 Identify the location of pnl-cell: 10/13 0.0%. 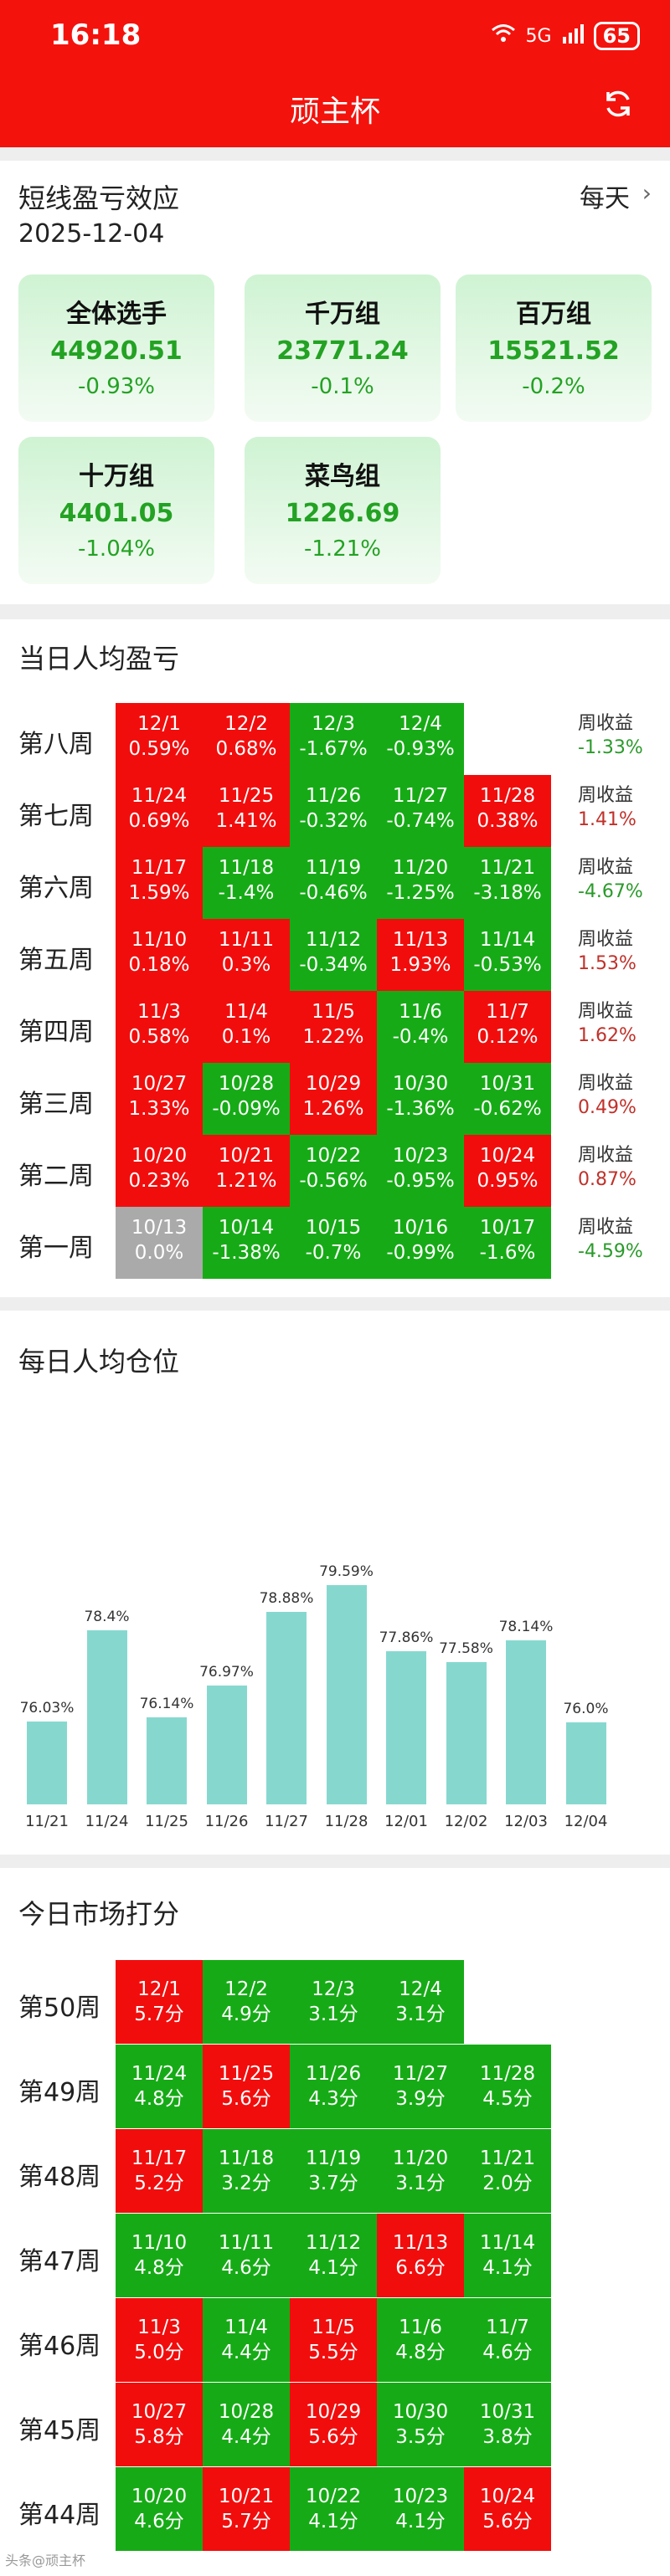
(159, 1243).